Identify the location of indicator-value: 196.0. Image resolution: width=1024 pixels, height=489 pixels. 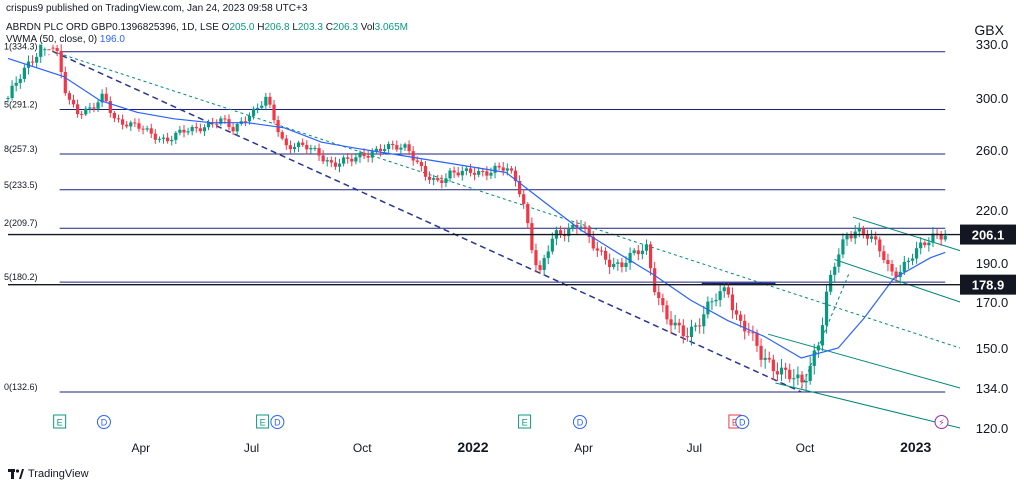
(112, 39).